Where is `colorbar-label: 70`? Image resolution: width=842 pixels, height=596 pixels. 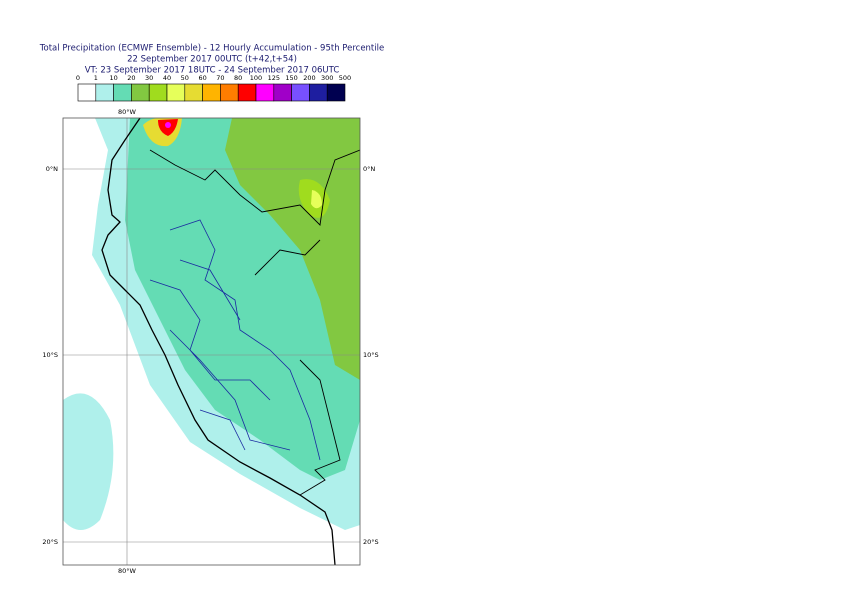 colorbar-label: 70 is located at coordinates (220, 78).